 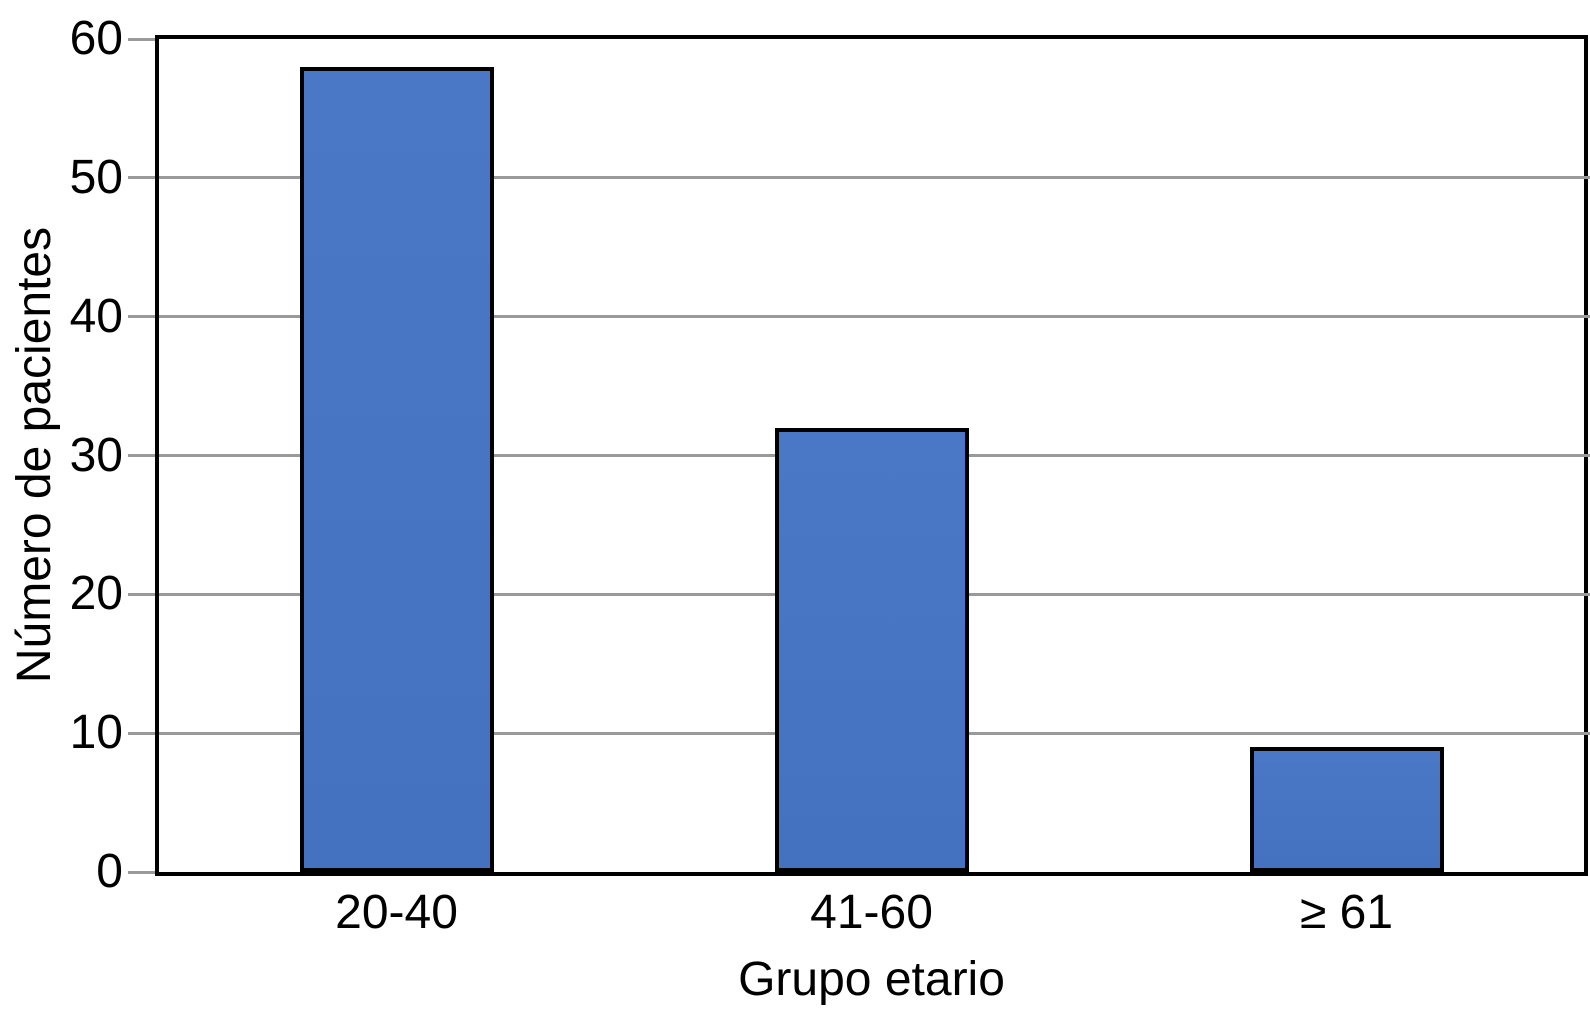 What do you see at coordinates (96, 316) in the screenshot?
I see `y-tick-label: 40` at bounding box center [96, 316].